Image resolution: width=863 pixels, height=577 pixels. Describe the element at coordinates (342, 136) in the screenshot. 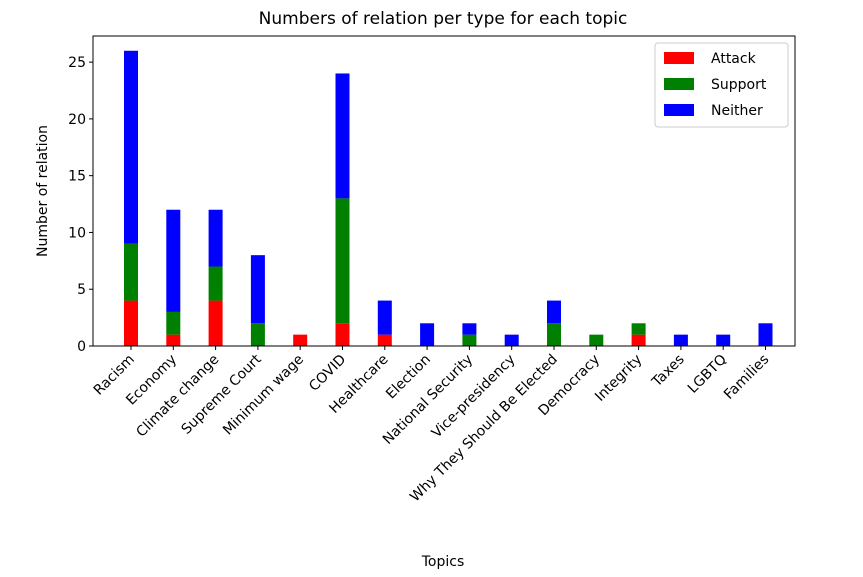

I see `bar-neither-covid` at that location.